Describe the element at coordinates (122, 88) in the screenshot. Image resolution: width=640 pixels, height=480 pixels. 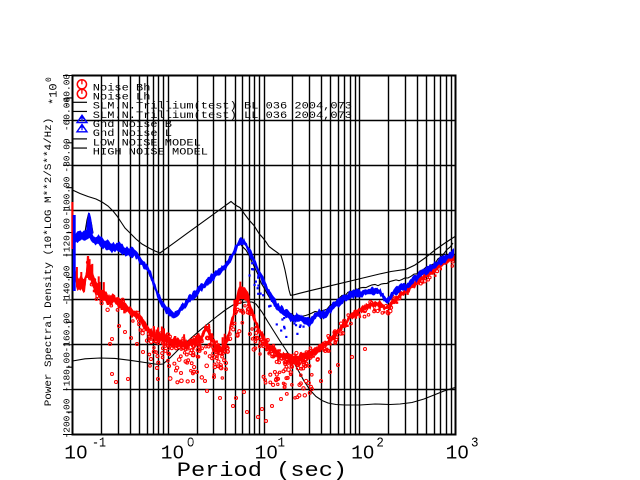
I see `svg-text: Noise Bh` at that location.